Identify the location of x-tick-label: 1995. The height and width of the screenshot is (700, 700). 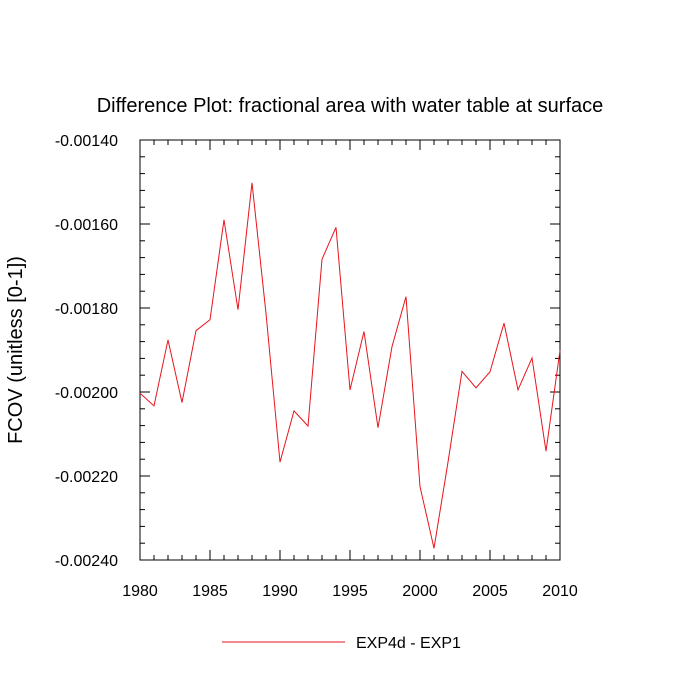
(350, 591).